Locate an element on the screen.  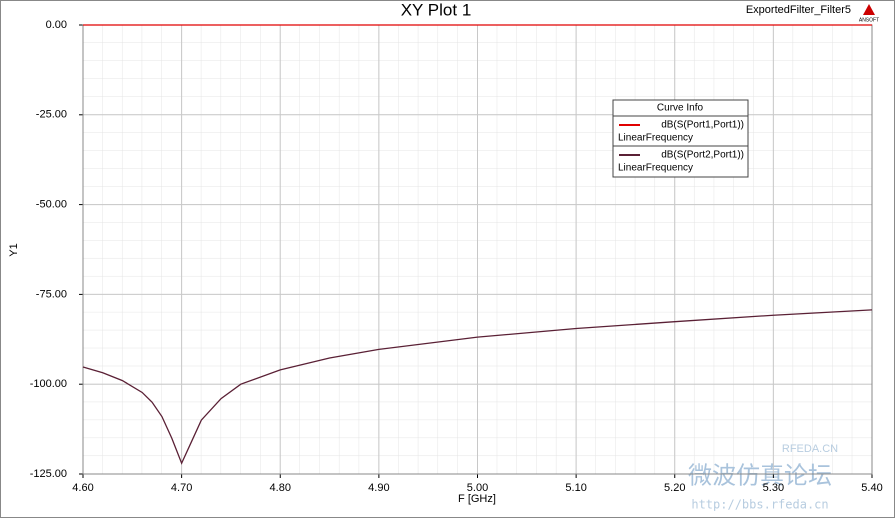
y-tick-label: -50.00 is located at coordinates (51, 205).